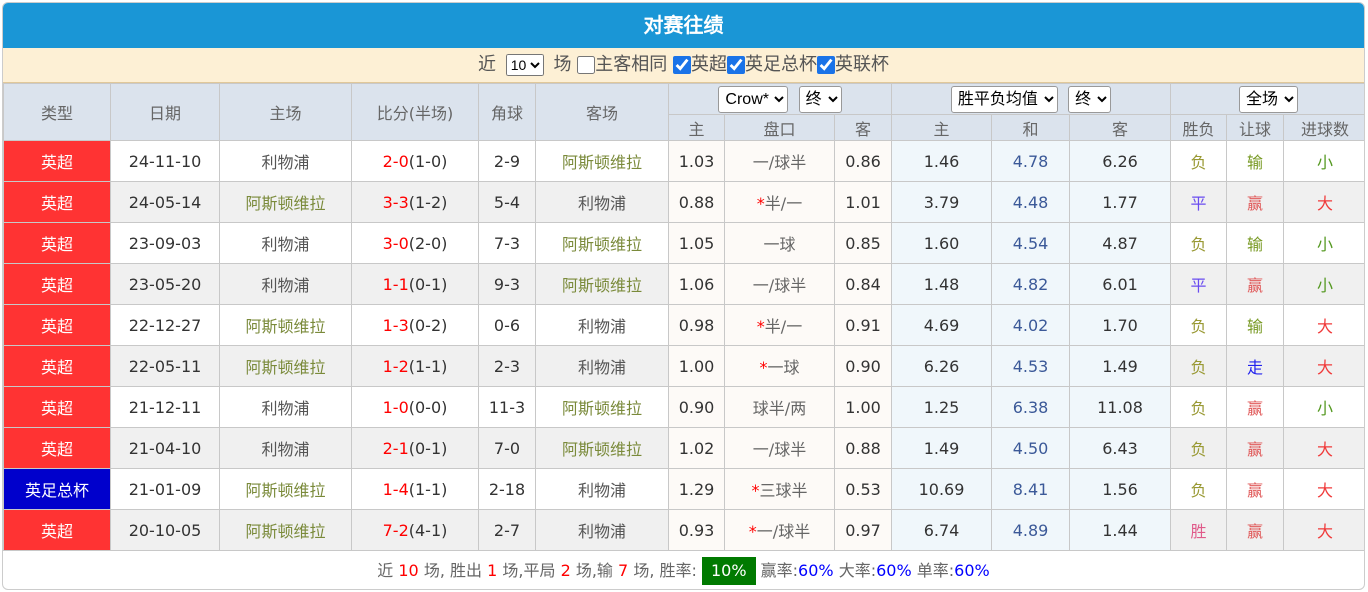 The image size is (1368, 592). What do you see at coordinates (1255, 161) in the screenshot?
I see `result-handicap: 输` at bounding box center [1255, 161].